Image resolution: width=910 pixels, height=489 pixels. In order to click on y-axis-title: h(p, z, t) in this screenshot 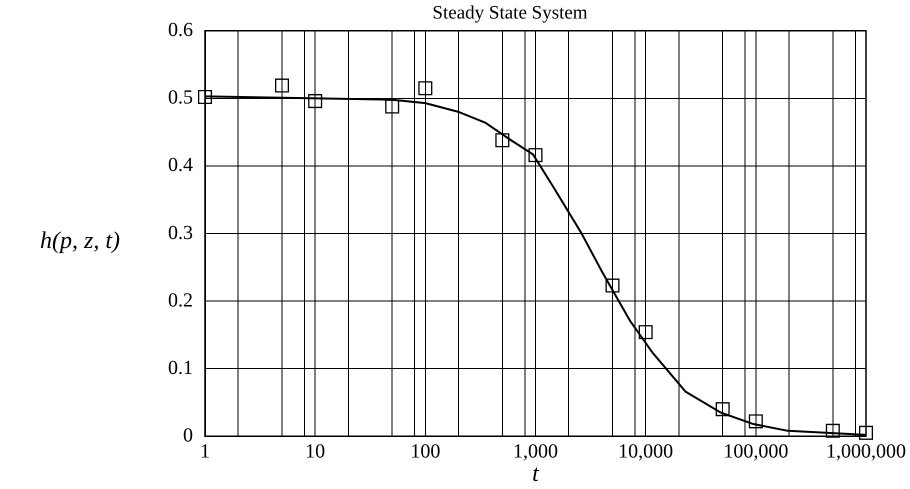, I will do `click(80, 241)`.